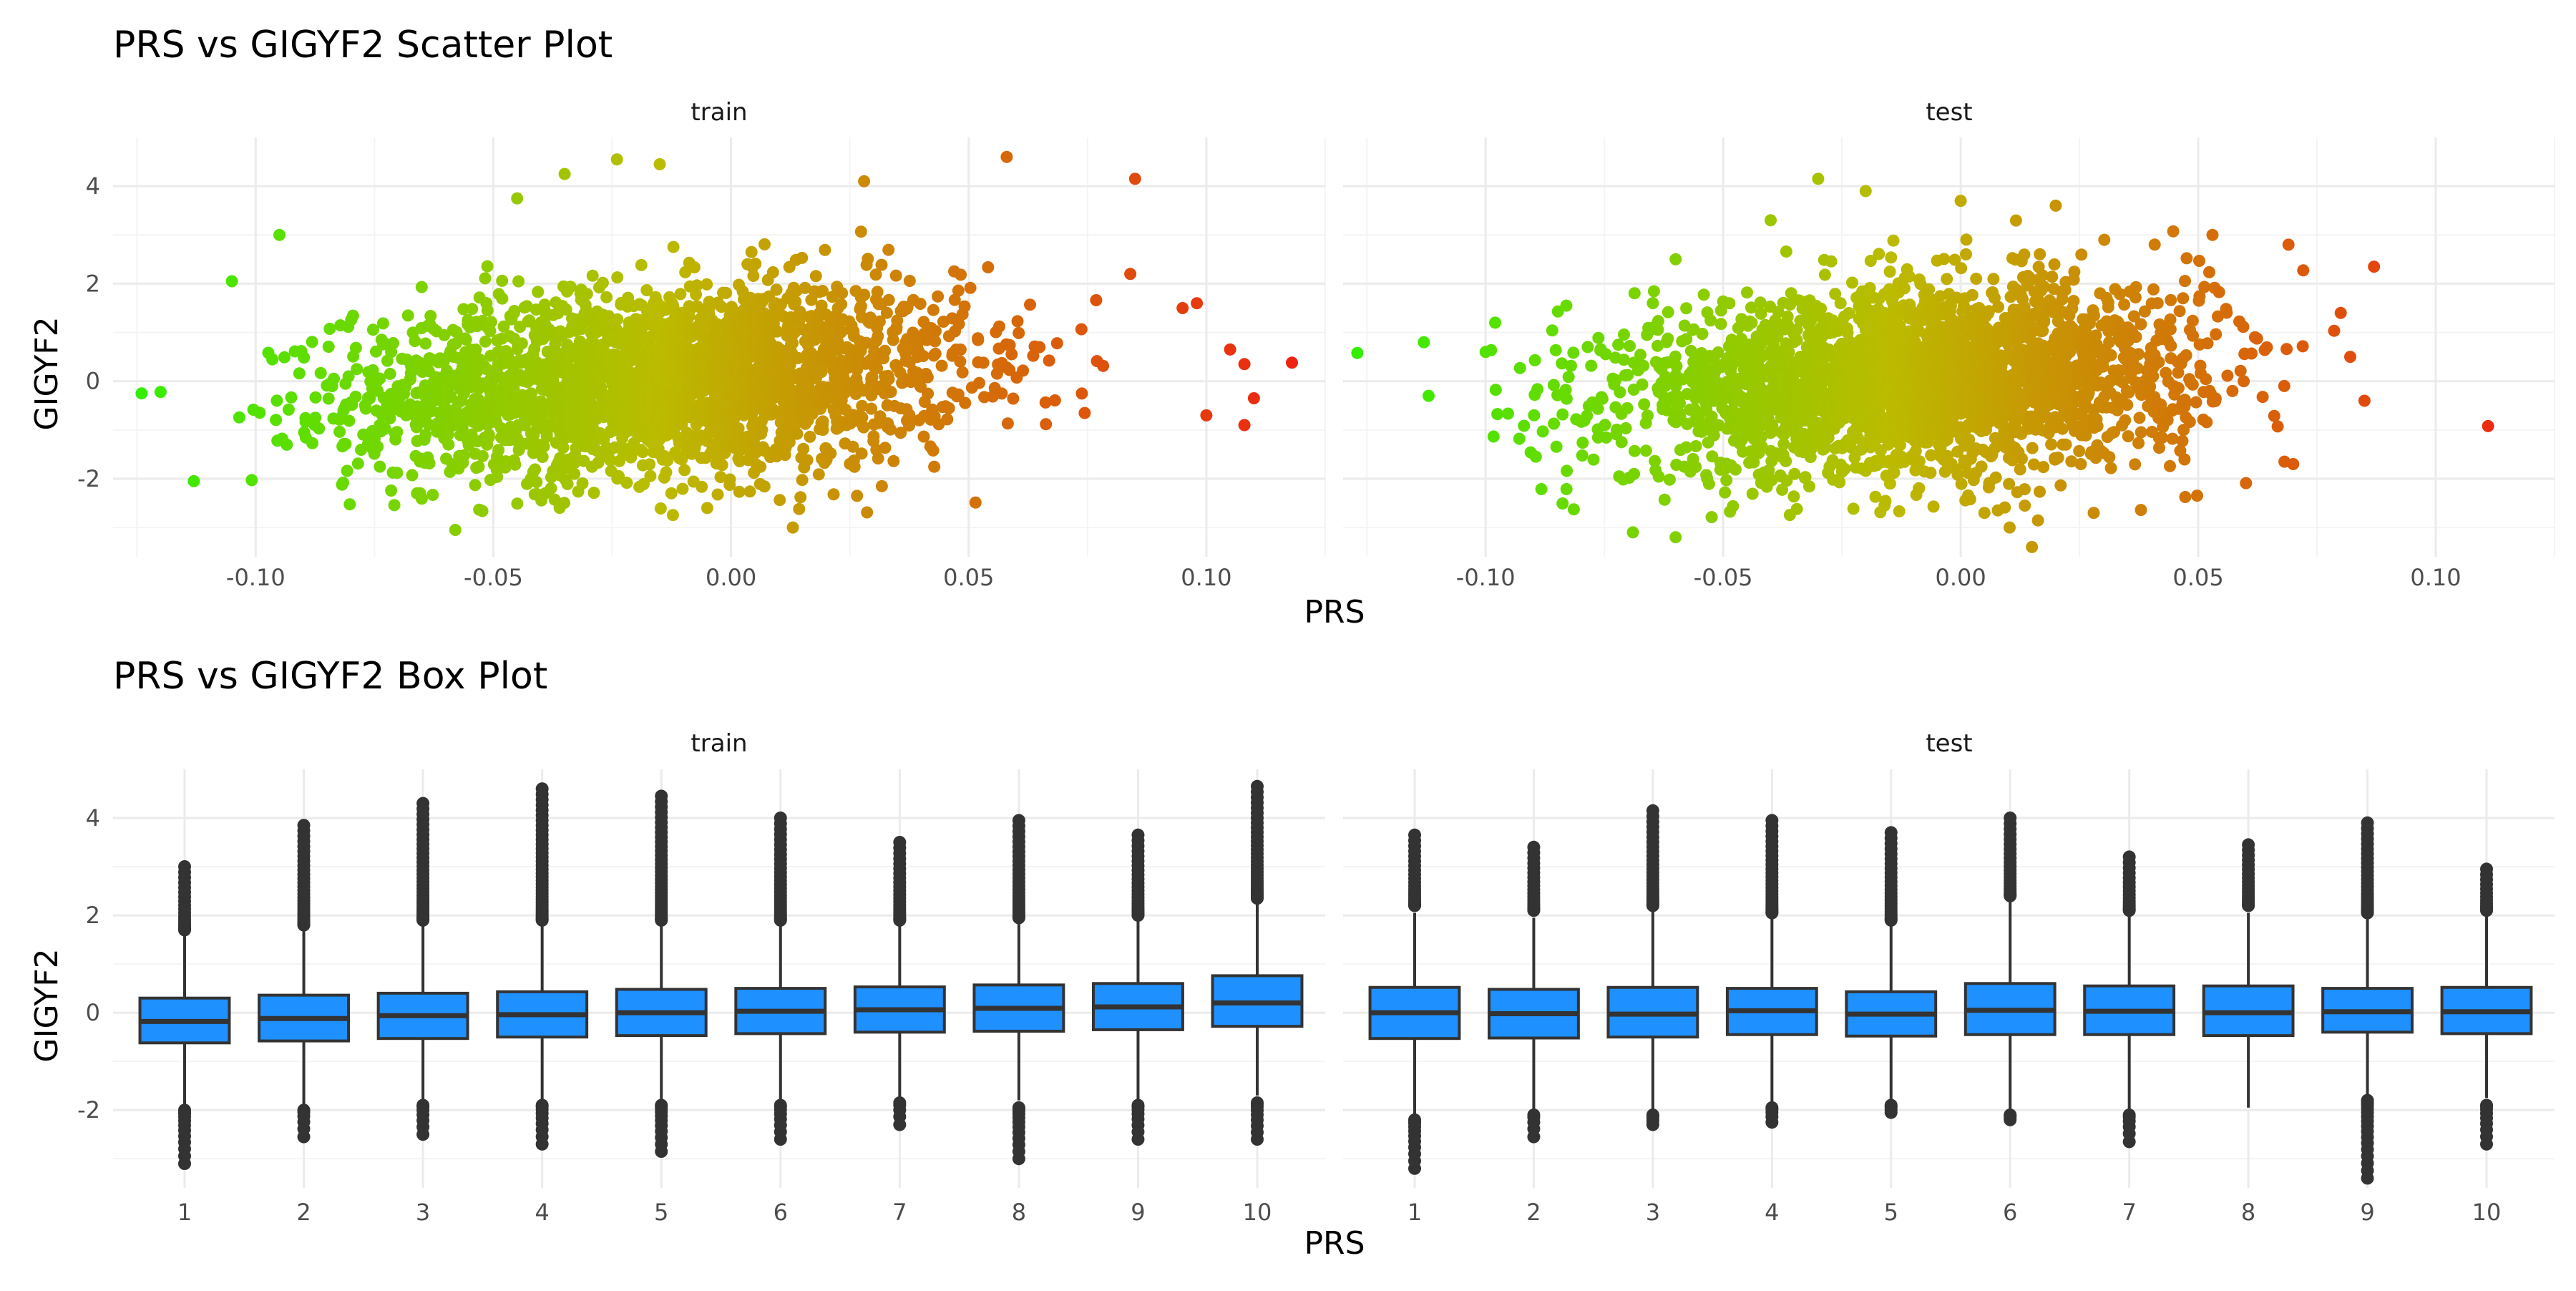 This screenshot has width=2576, height=1291. What do you see at coordinates (93, 381) in the screenshot?
I see `y-tick-label: 0` at bounding box center [93, 381].